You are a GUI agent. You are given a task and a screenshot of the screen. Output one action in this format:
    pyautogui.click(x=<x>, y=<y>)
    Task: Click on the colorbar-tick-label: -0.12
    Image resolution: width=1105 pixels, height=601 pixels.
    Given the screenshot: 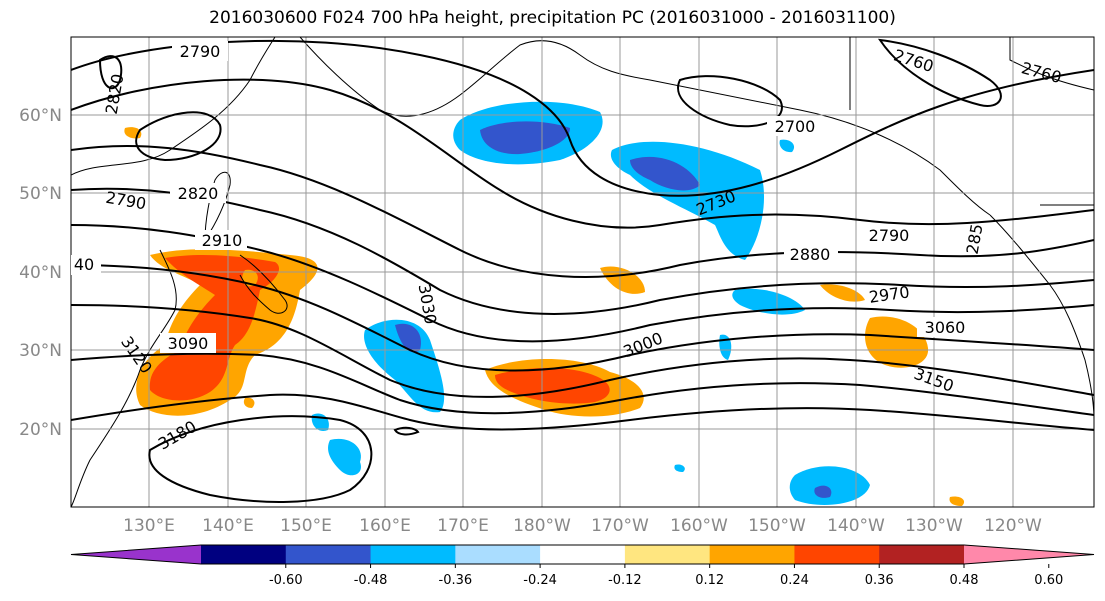 What is the action you would take?
    pyautogui.click(x=625, y=580)
    